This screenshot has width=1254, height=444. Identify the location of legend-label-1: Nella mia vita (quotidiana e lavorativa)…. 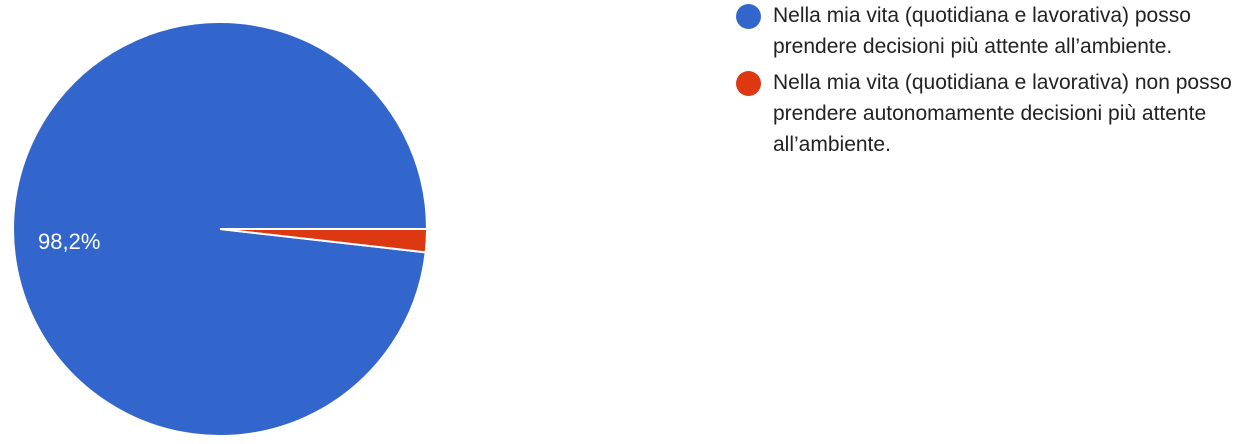
(1002, 113).